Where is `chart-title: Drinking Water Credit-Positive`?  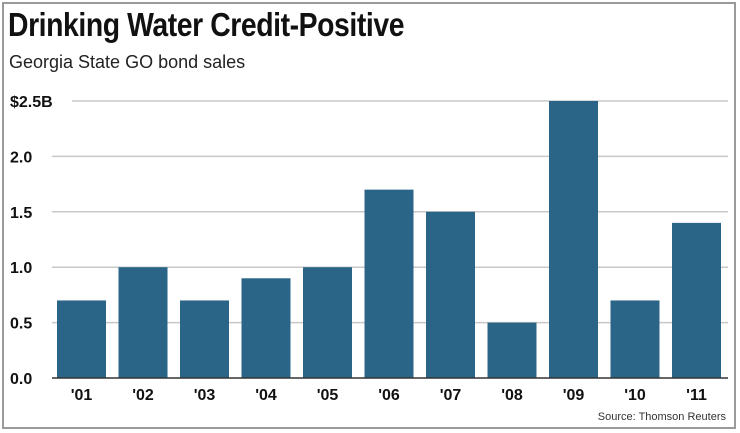 chart-title: Drinking Water Credit-Positive is located at coordinates (206, 24).